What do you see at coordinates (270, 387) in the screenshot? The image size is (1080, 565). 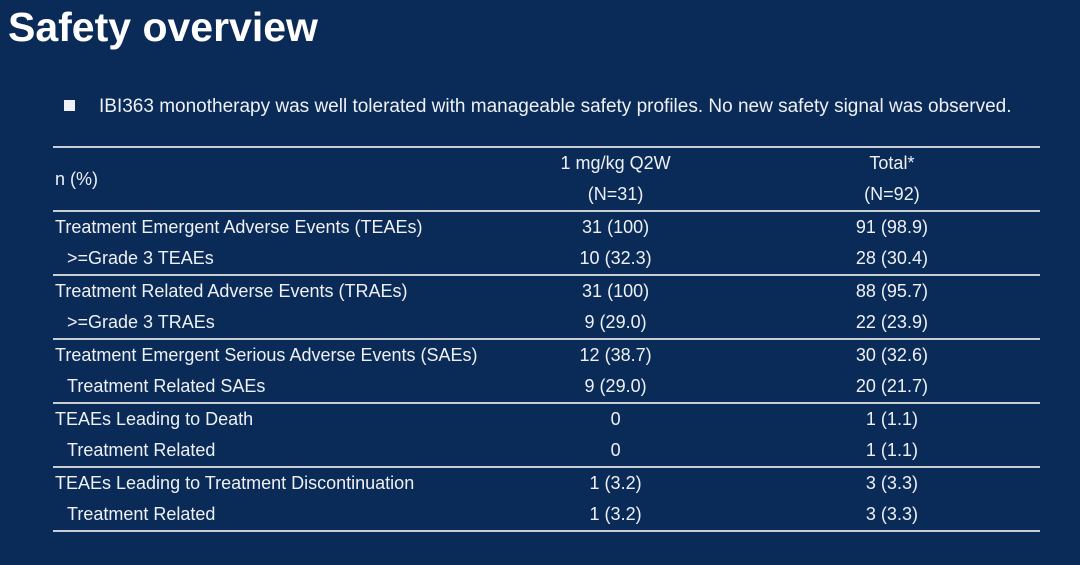 I see `row-label: Treatment Related SAEs` at bounding box center [270, 387].